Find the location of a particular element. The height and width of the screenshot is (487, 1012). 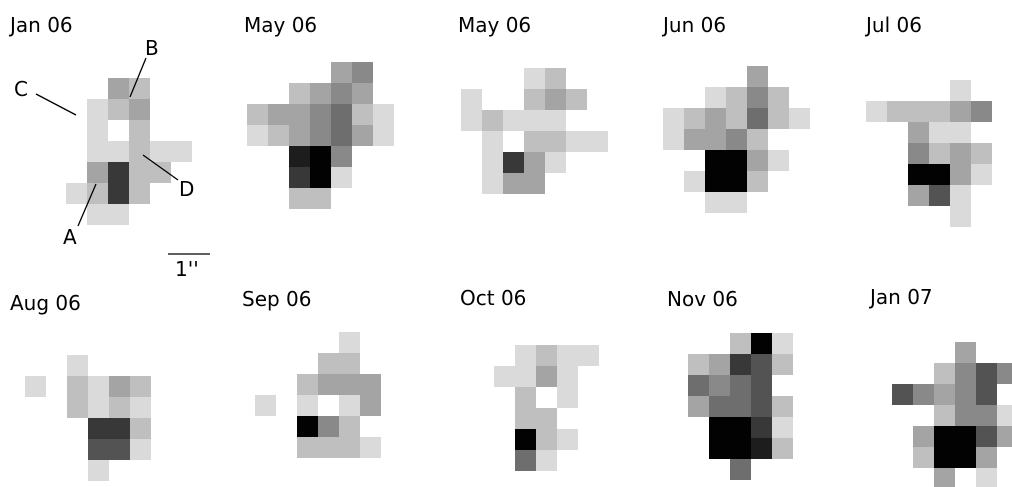

panel-label: Nov 06 is located at coordinates (702, 299).